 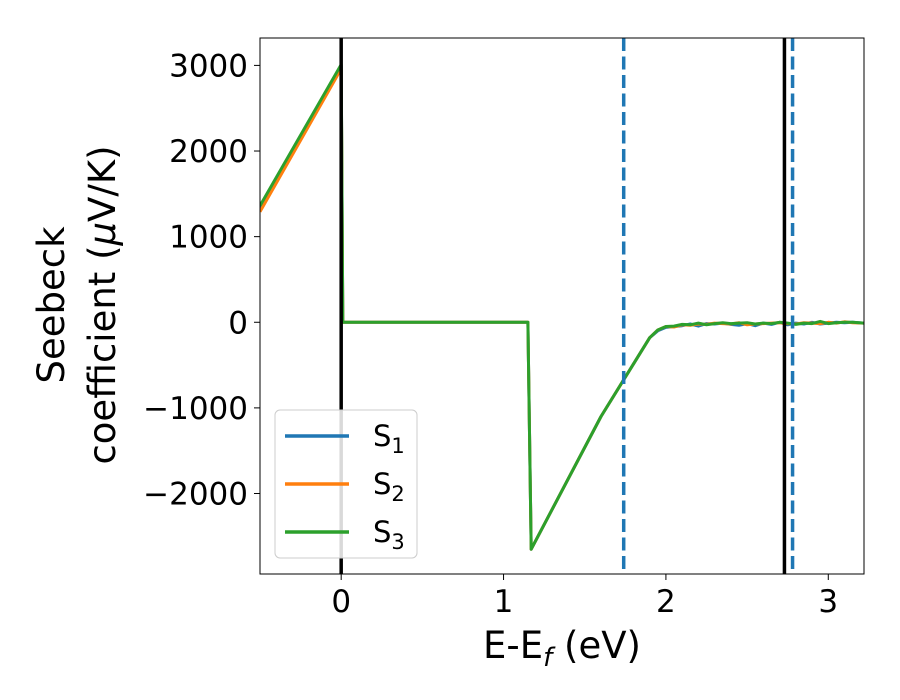 I want to click on legend-label-s3: S3, so click(x=389, y=534).